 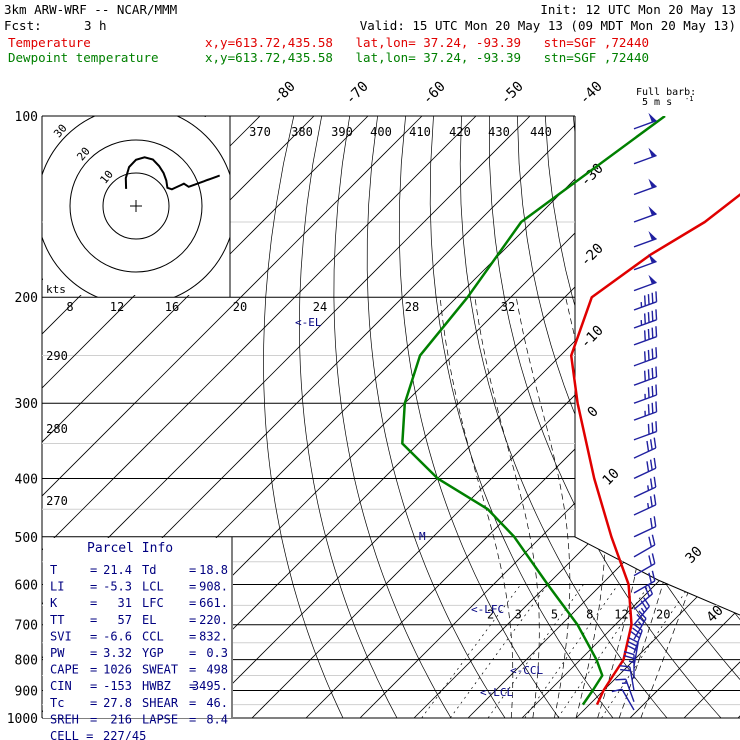 What do you see at coordinates (518, 615) in the screenshot?
I see `mixing-ratio-label: 3` at bounding box center [518, 615].